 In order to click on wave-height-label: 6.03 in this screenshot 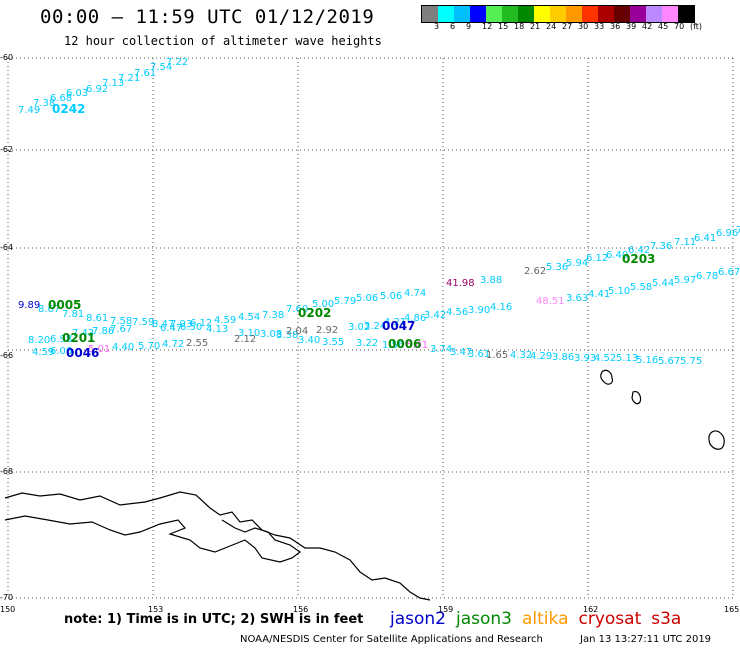, I will do `click(77, 93)`.